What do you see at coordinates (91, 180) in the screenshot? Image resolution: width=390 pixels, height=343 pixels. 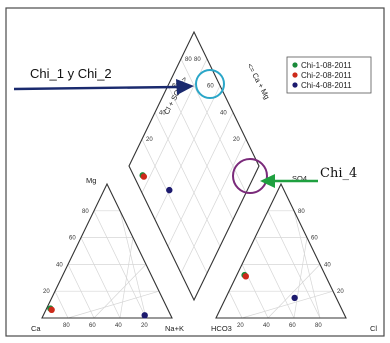 I see `axis-label-mg: Mg` at bounding box center [91, 180].